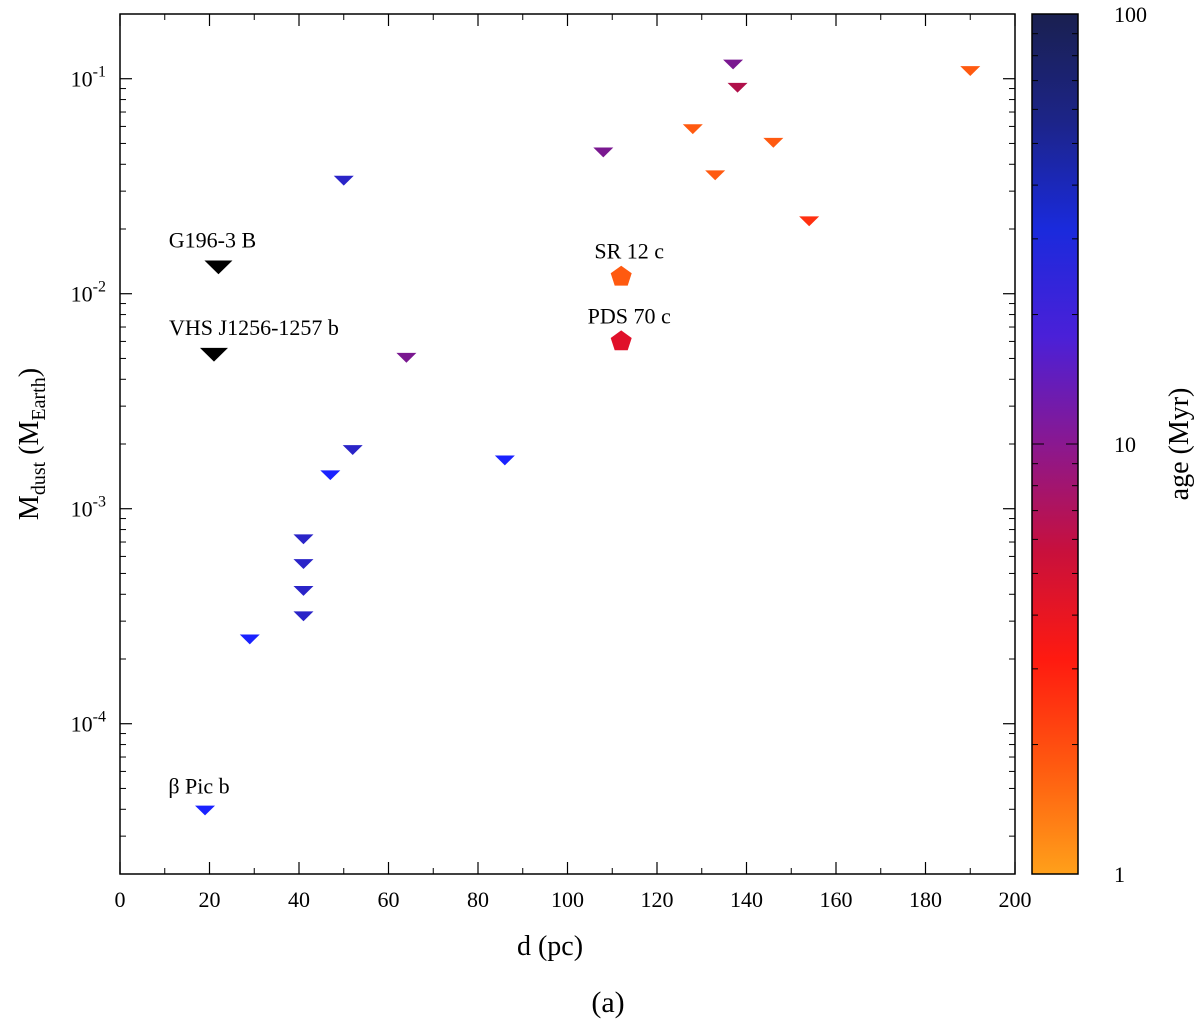  I want to click on x-tick-label: 160, so click(836, 899).